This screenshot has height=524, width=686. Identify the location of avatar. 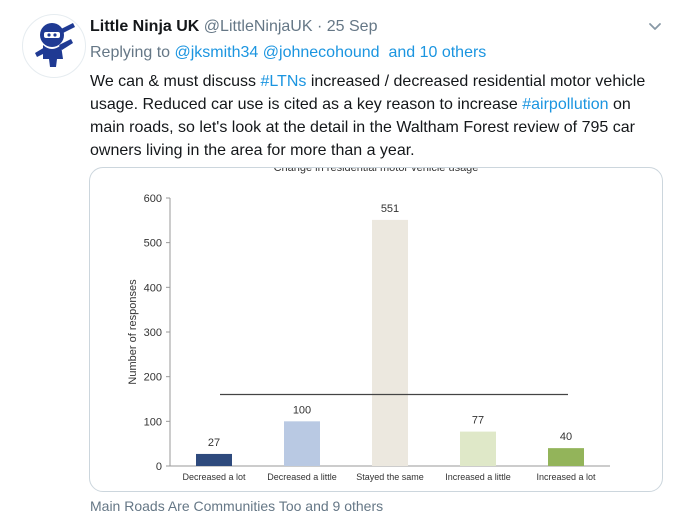
(54, 46).